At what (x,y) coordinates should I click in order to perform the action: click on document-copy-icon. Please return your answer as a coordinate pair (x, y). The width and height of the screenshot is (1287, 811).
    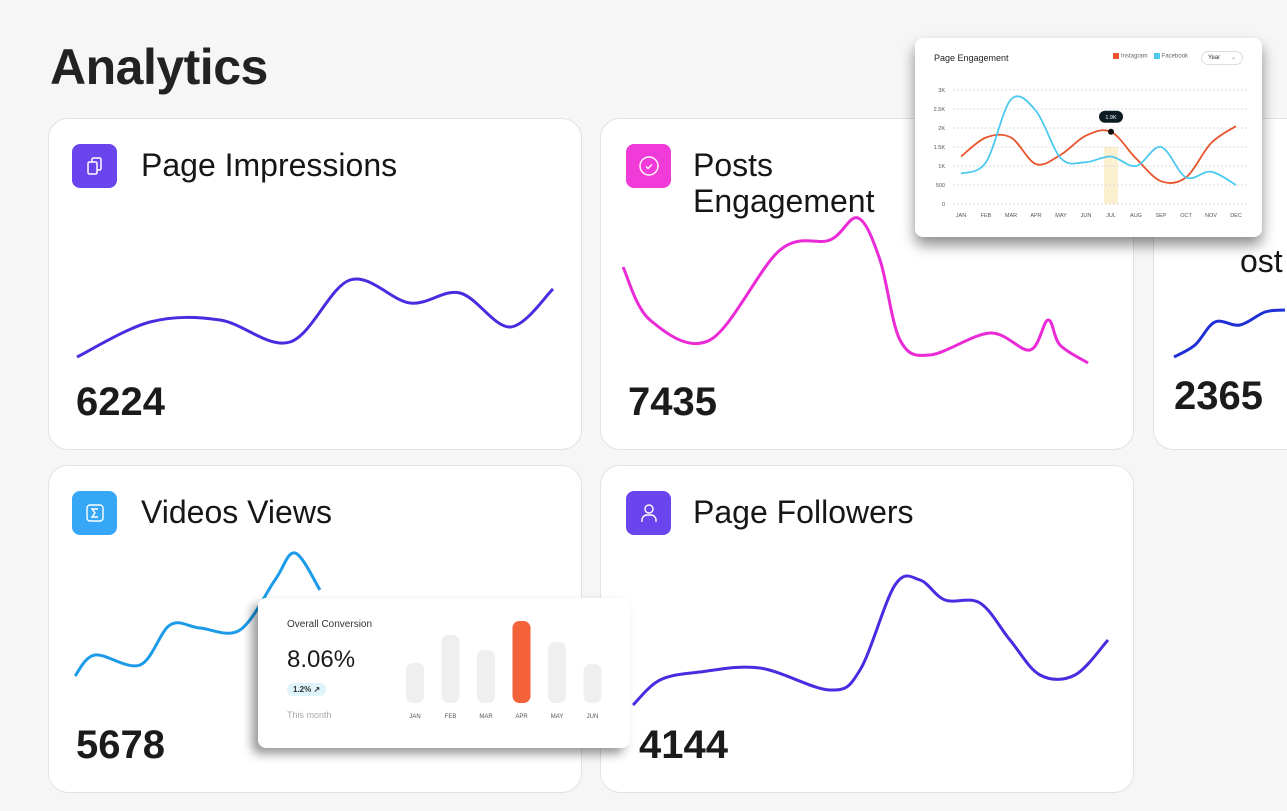
    Looking at the image, I should click on (94, 166).